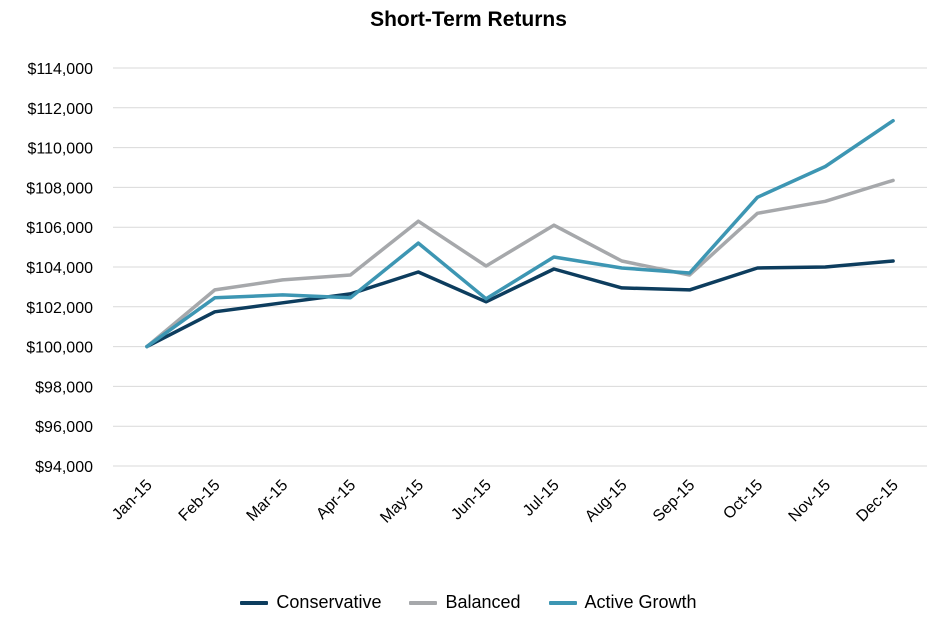 The width and height of the screenshot is (937, 627). What do you see at coordinates (483, 602) in the screenshot?
I see `legend-label: Balanced` at bounding box center [483, 602].